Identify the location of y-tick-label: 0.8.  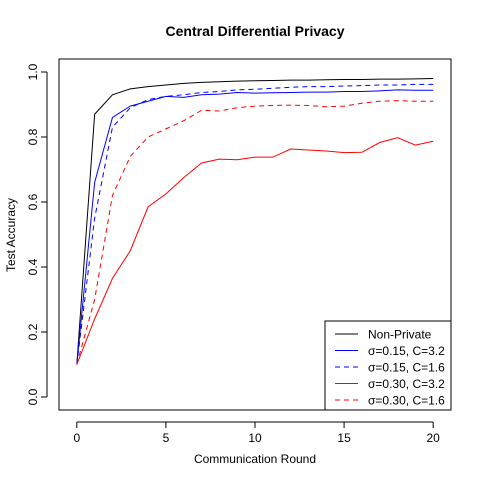
(33, 136).